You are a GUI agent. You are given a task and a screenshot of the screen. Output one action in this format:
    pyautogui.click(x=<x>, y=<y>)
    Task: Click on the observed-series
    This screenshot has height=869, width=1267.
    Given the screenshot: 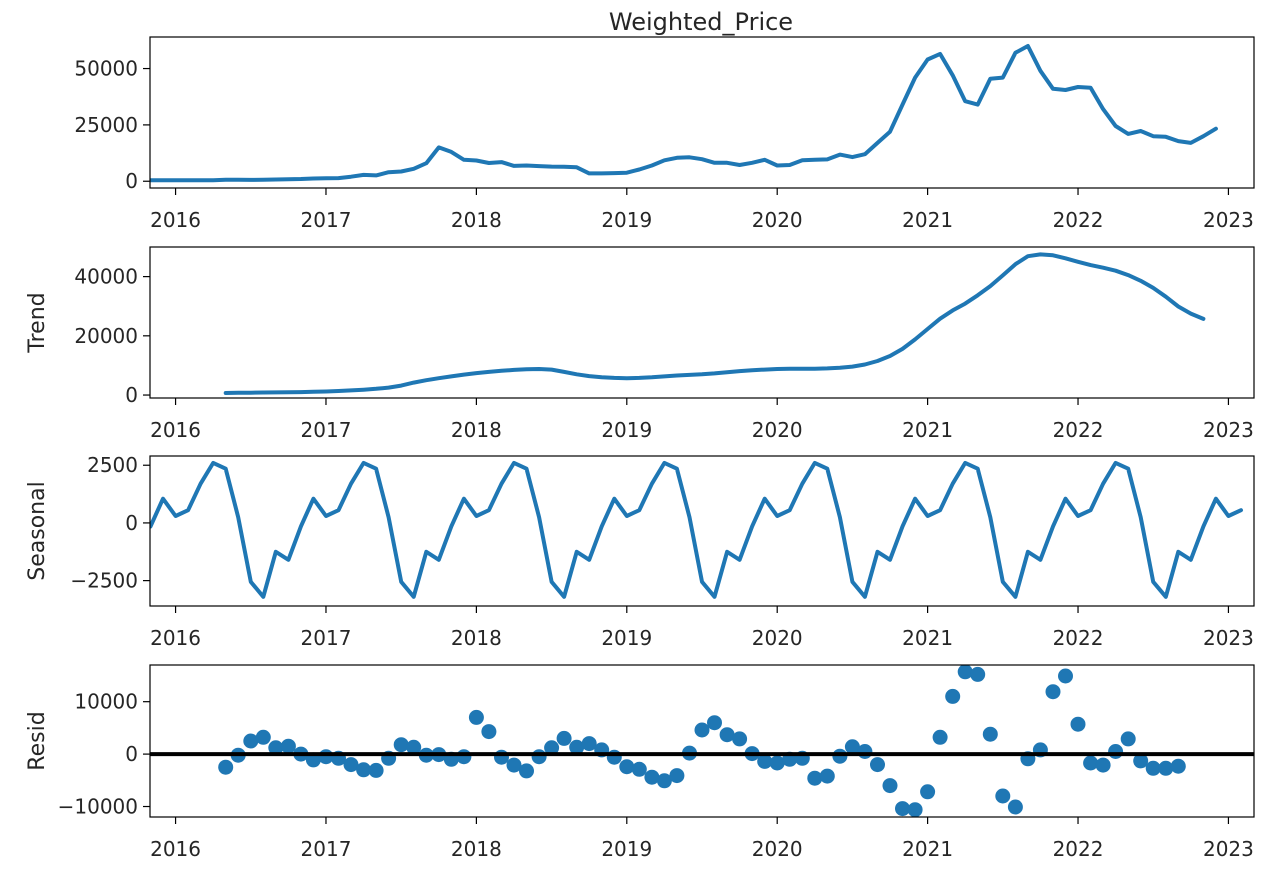 What is the action you would take?
    pyautogui.click(x=684, y=113)
    